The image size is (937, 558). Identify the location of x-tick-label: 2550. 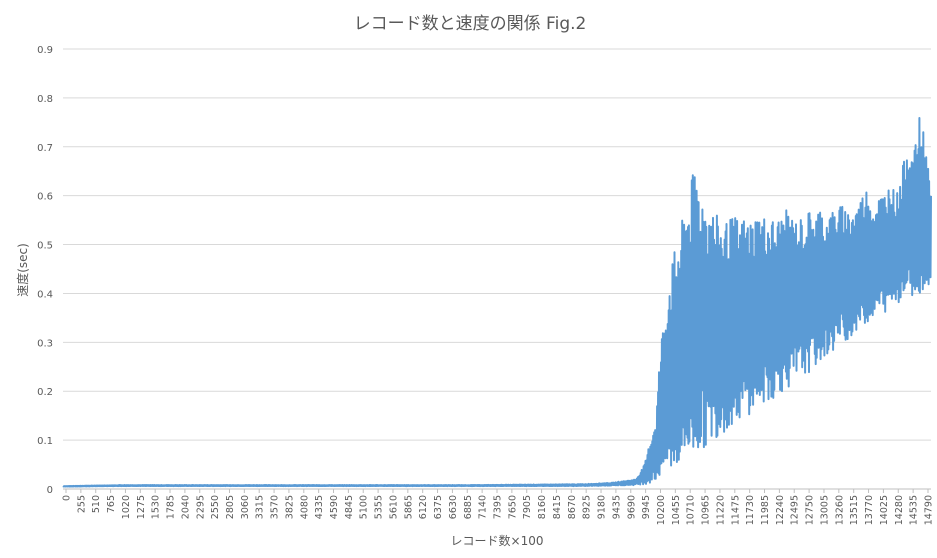
(215, 507).